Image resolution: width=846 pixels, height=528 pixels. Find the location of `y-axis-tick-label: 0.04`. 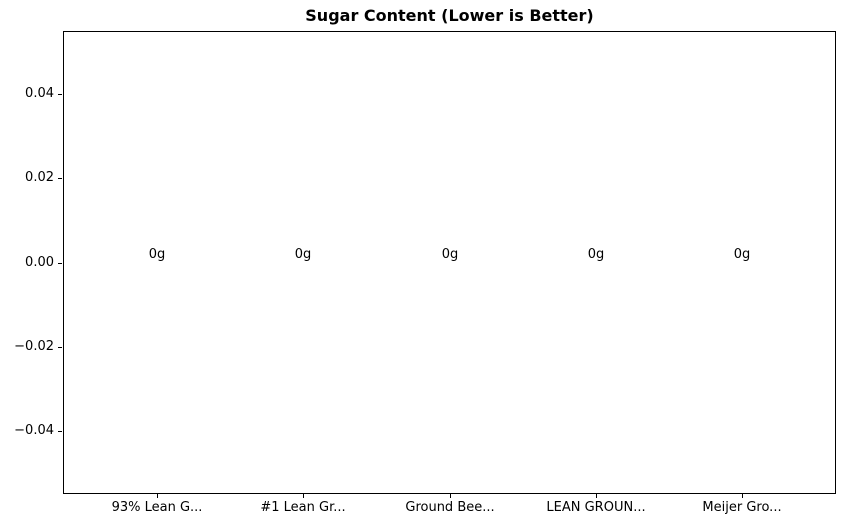

y-axis-tick-label: 0.04 is located at coordinates (39, 93).